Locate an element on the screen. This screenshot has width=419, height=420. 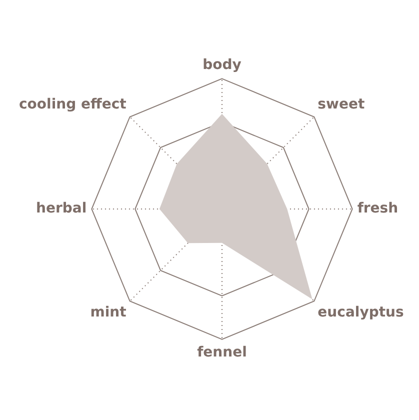
spoke-label: eucalyptus is located at coordinates (361, 312).